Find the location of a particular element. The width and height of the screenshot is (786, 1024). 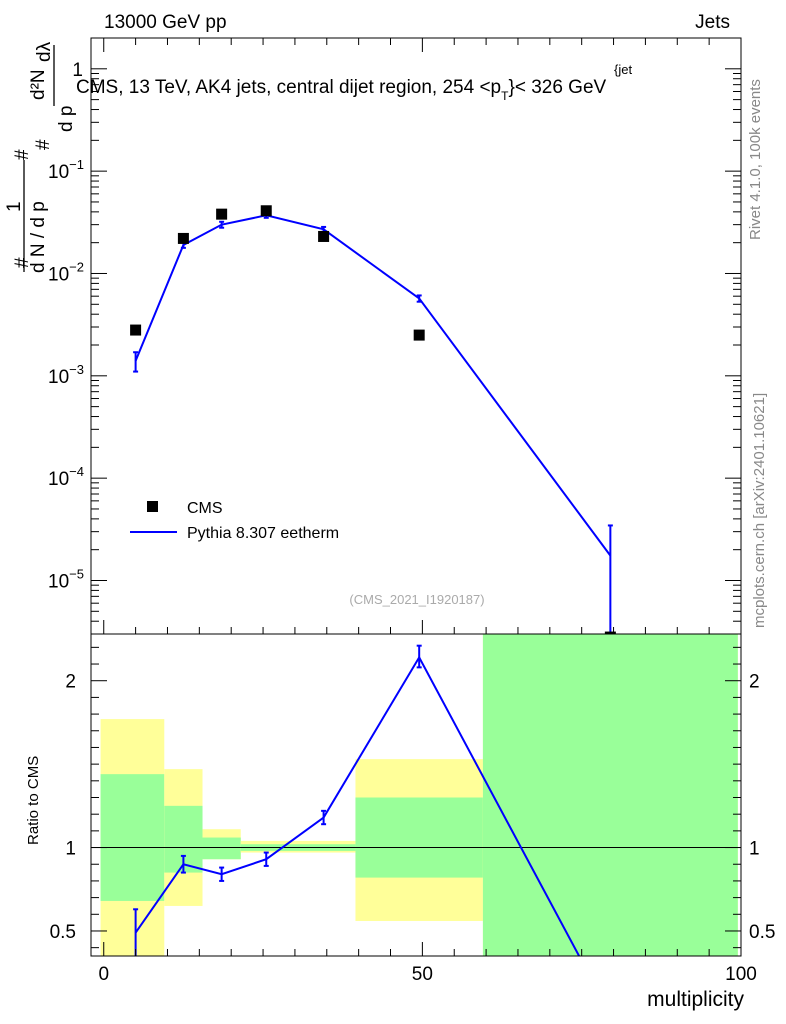

ratio-y-tick-label-right: 2 is located at coordinates (754, 682).